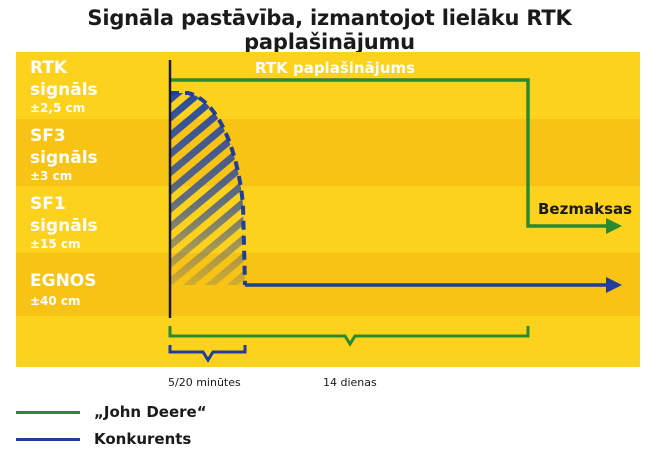 The width and height of the screenshot is (659, 455). Describe the element at coordinates (48, 136) in the screenshot. I see `band-label-sf3: SF3` at that location.